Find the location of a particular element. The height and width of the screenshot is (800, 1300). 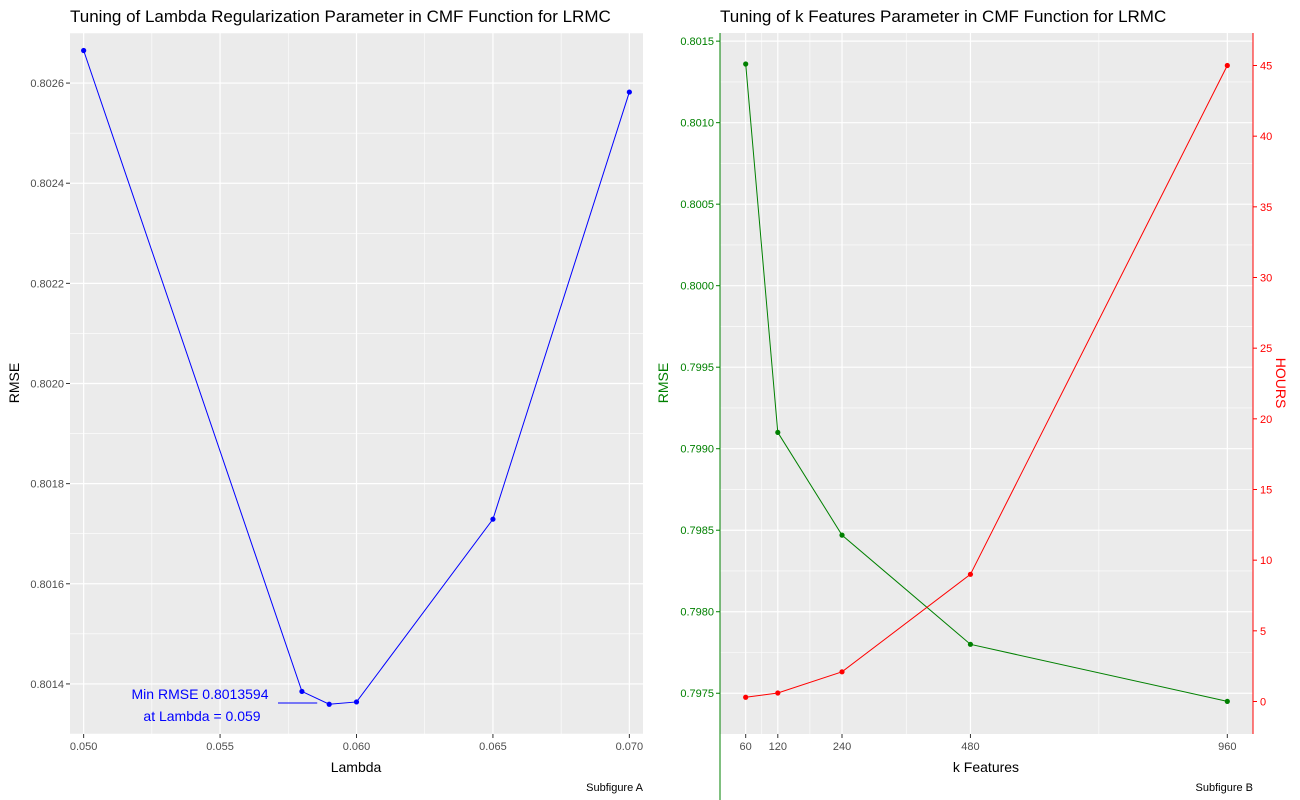

y-tick-label: 0.7975 is located at coordinates (697, 694).